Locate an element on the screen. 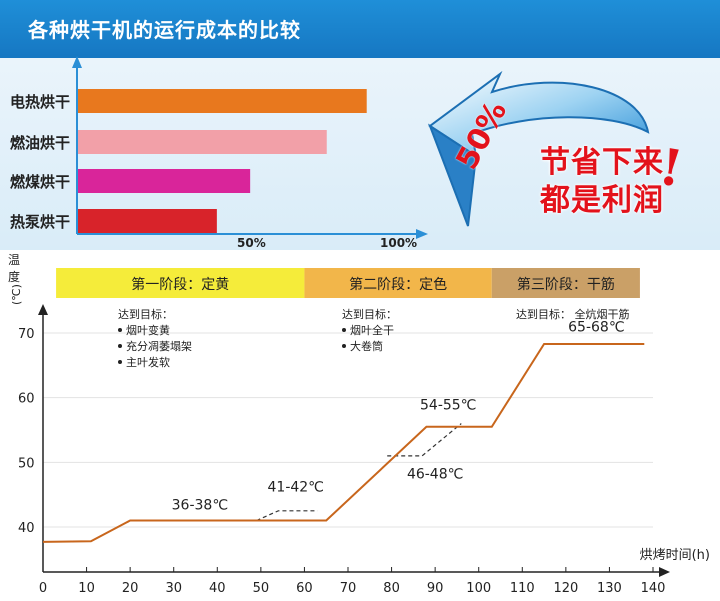 Image resolution: width=720 pixels, height=601 pixels. y-tick-label: 60 is located at coordinates (26, 399).